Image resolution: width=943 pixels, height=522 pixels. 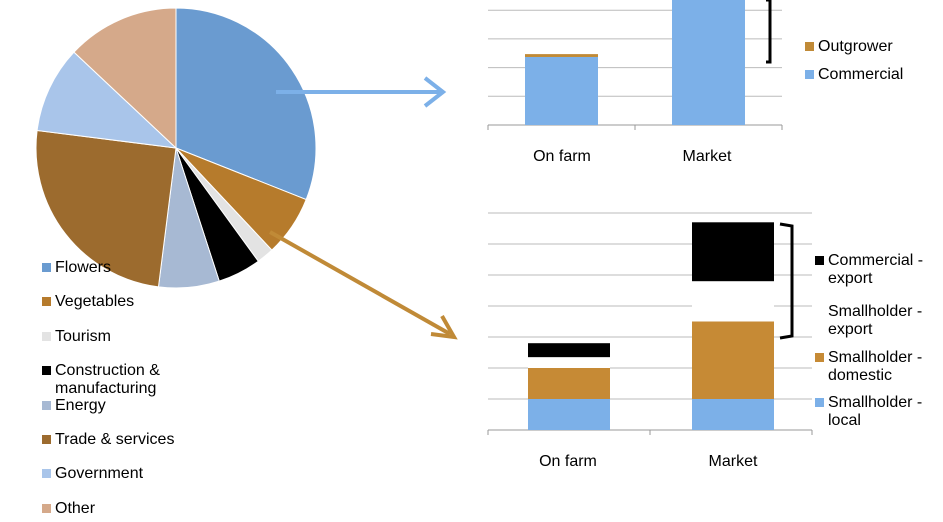 I want to click on legend-label: Construction & manufacturing, so click(x=107, y=380).